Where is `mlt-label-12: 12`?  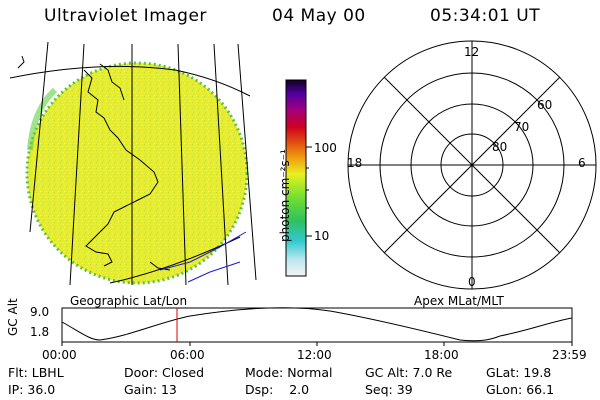
mlt-label-12: 12 is located at coordinates (472, 52).